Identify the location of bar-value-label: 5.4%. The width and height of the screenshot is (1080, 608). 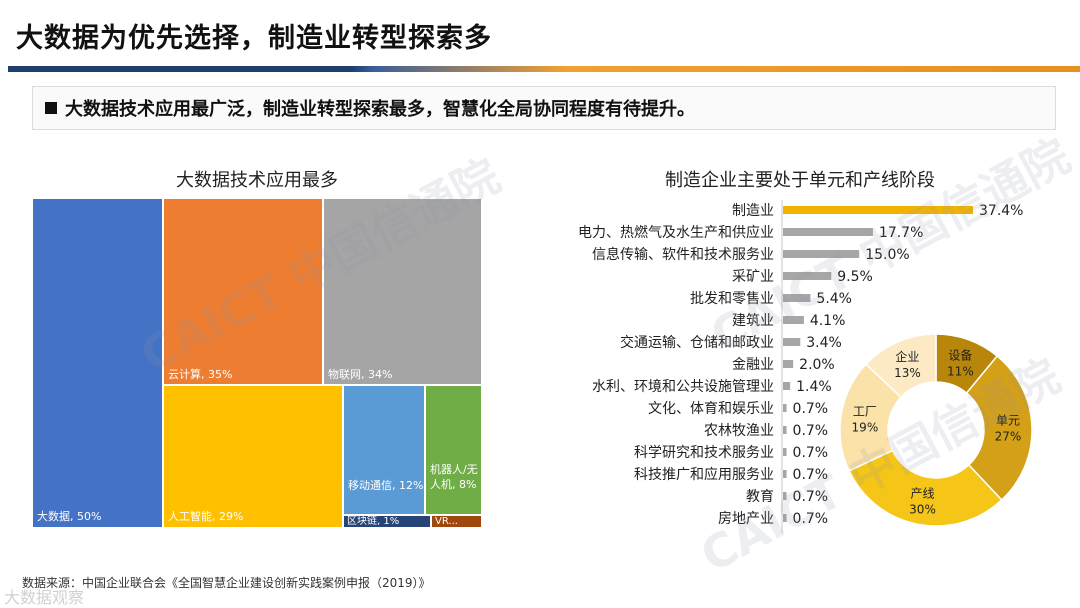
(834, 299).